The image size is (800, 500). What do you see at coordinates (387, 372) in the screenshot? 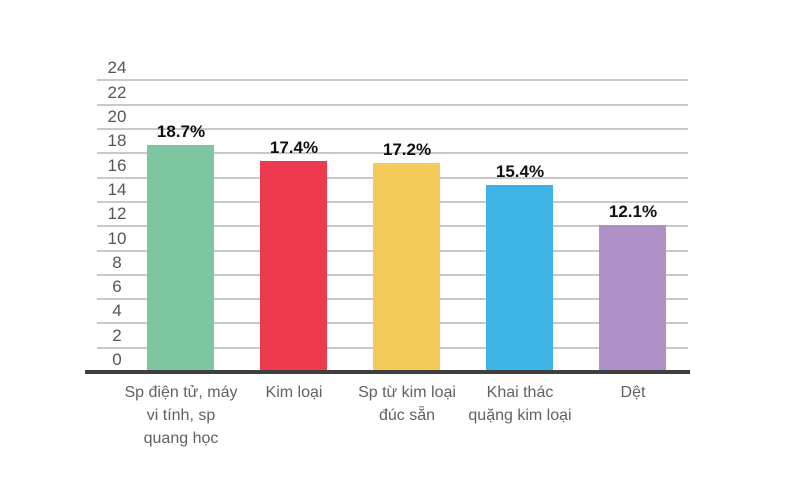
I see `x-axis-line` at bounding box center [387, 372].